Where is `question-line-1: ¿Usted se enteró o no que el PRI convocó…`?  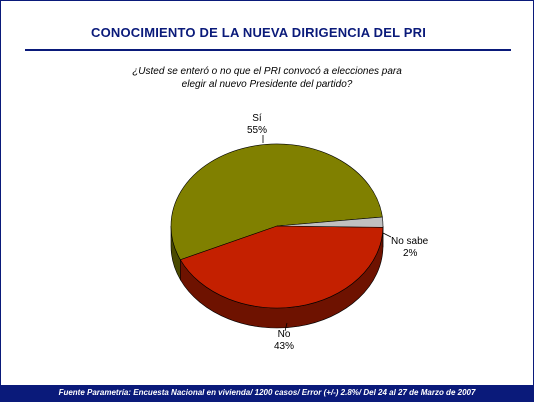 question-line-1: ¿Usted se enteró o no que el PRI convocó… is located at coordinates (267, 71).